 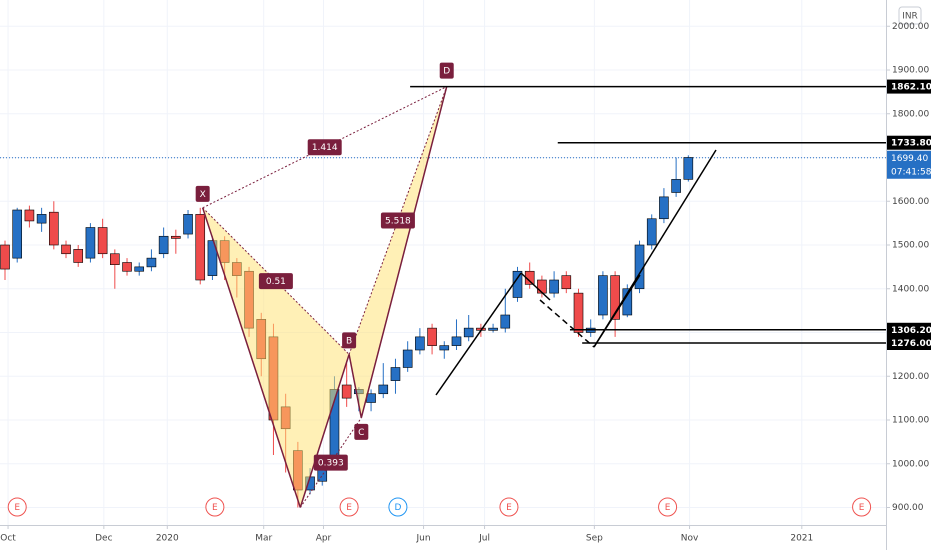 I want to click on y-tick-label: 1900.00, so click(x=910, y=71).